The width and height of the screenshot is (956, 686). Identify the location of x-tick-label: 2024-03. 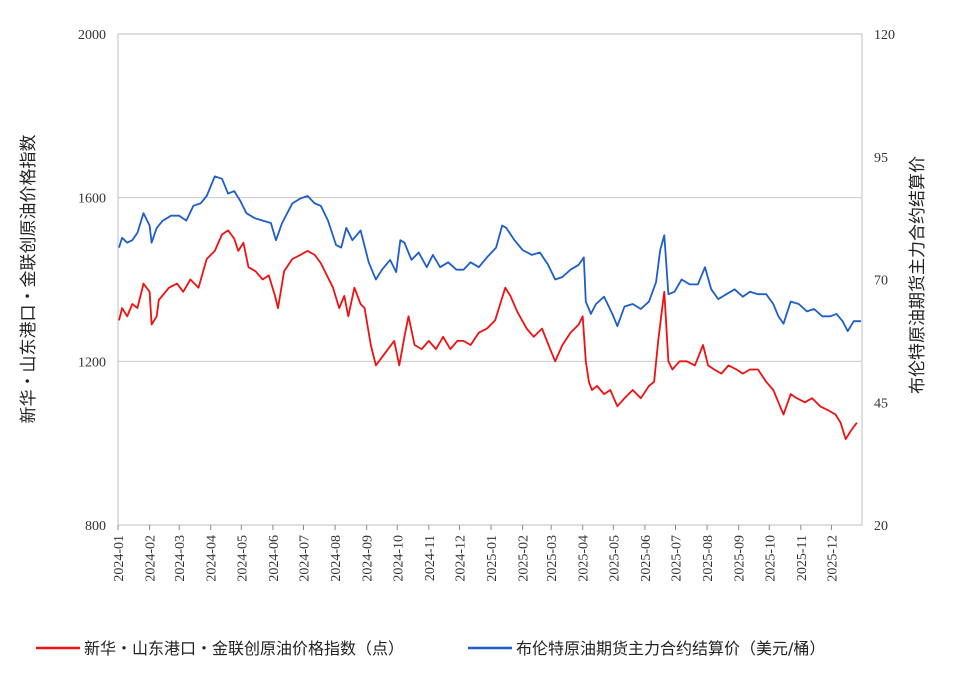
(180, 558).